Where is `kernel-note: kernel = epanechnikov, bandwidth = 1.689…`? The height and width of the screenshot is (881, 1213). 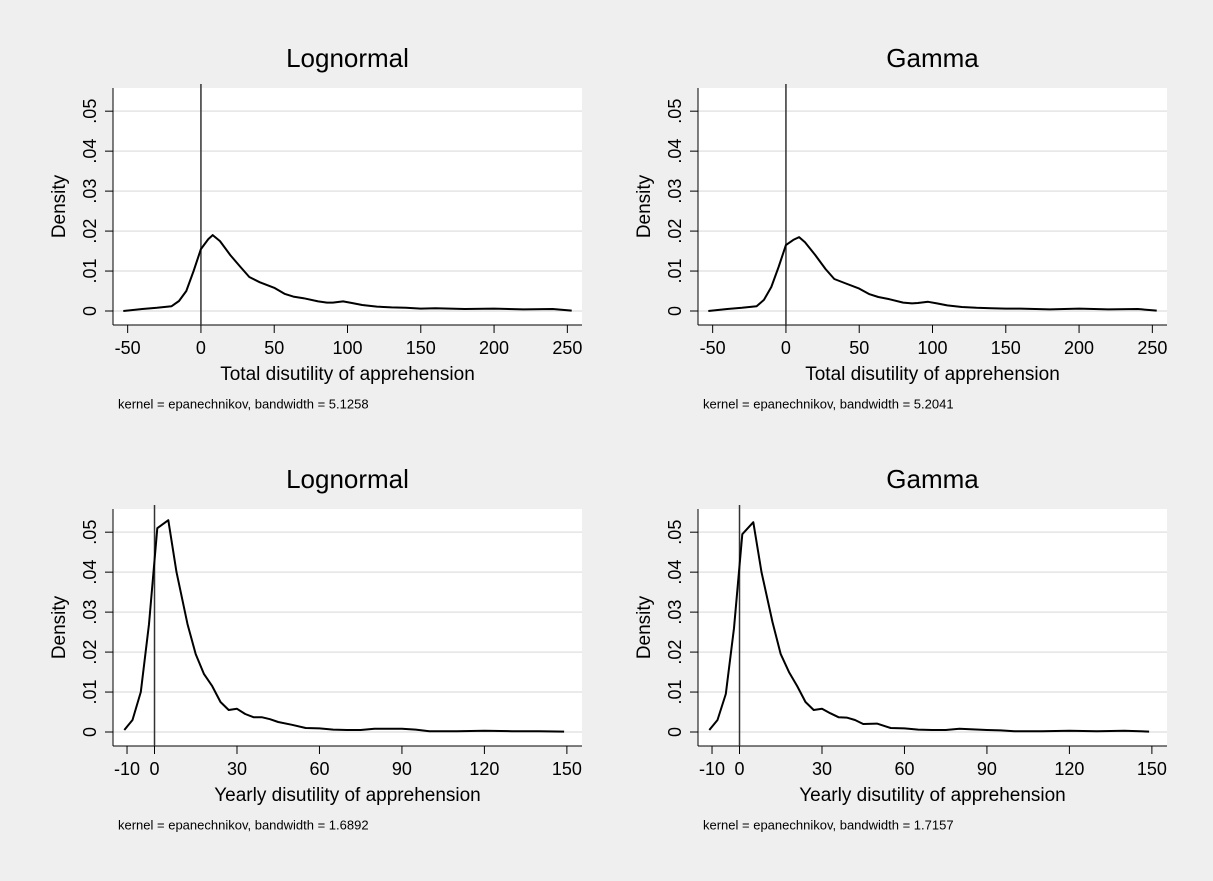
kernel-note: kernel = epanechnikov, bandwidth = 1.689… is located at coordinates (243, 824).